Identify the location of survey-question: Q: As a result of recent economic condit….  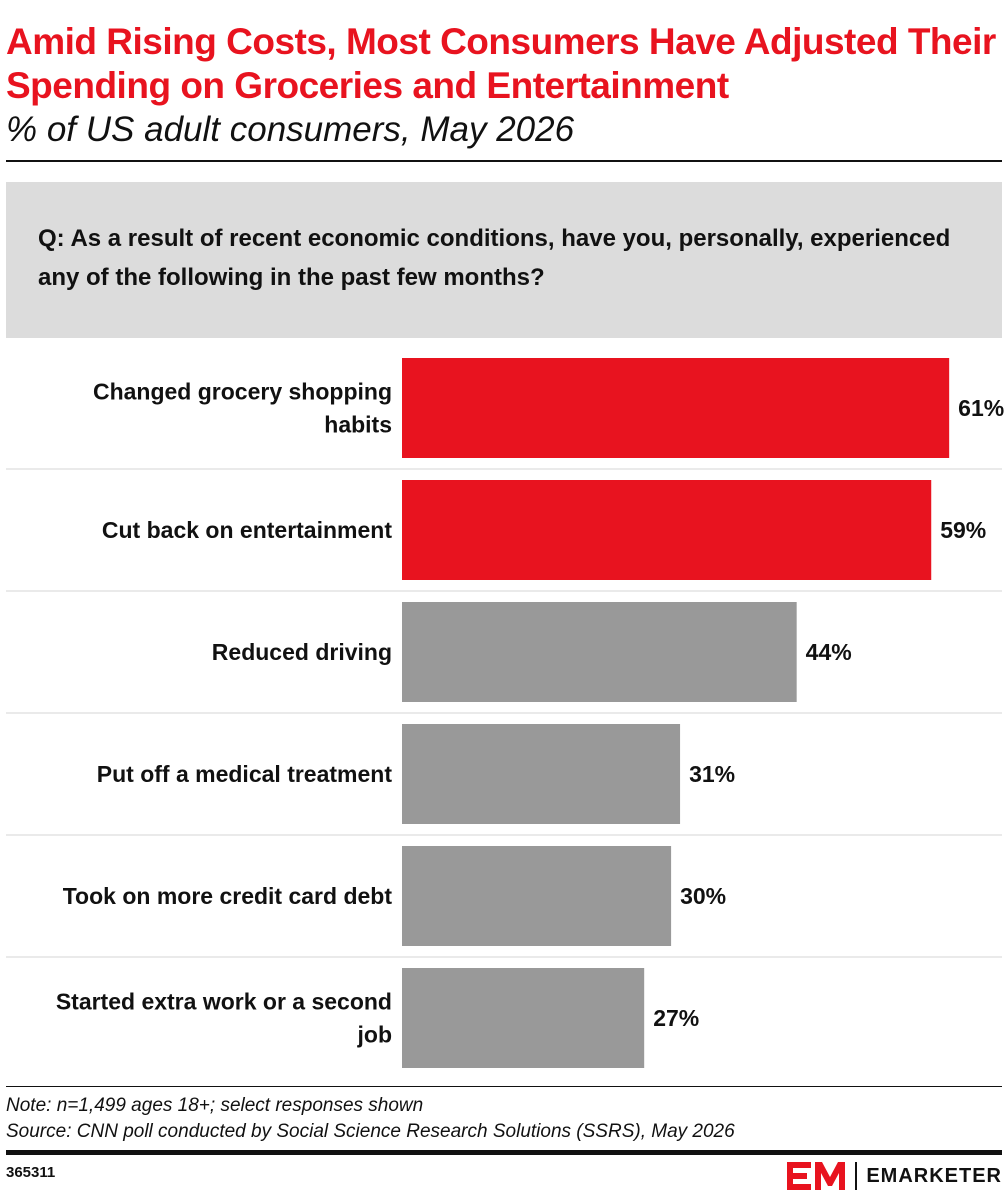
(494, 258).